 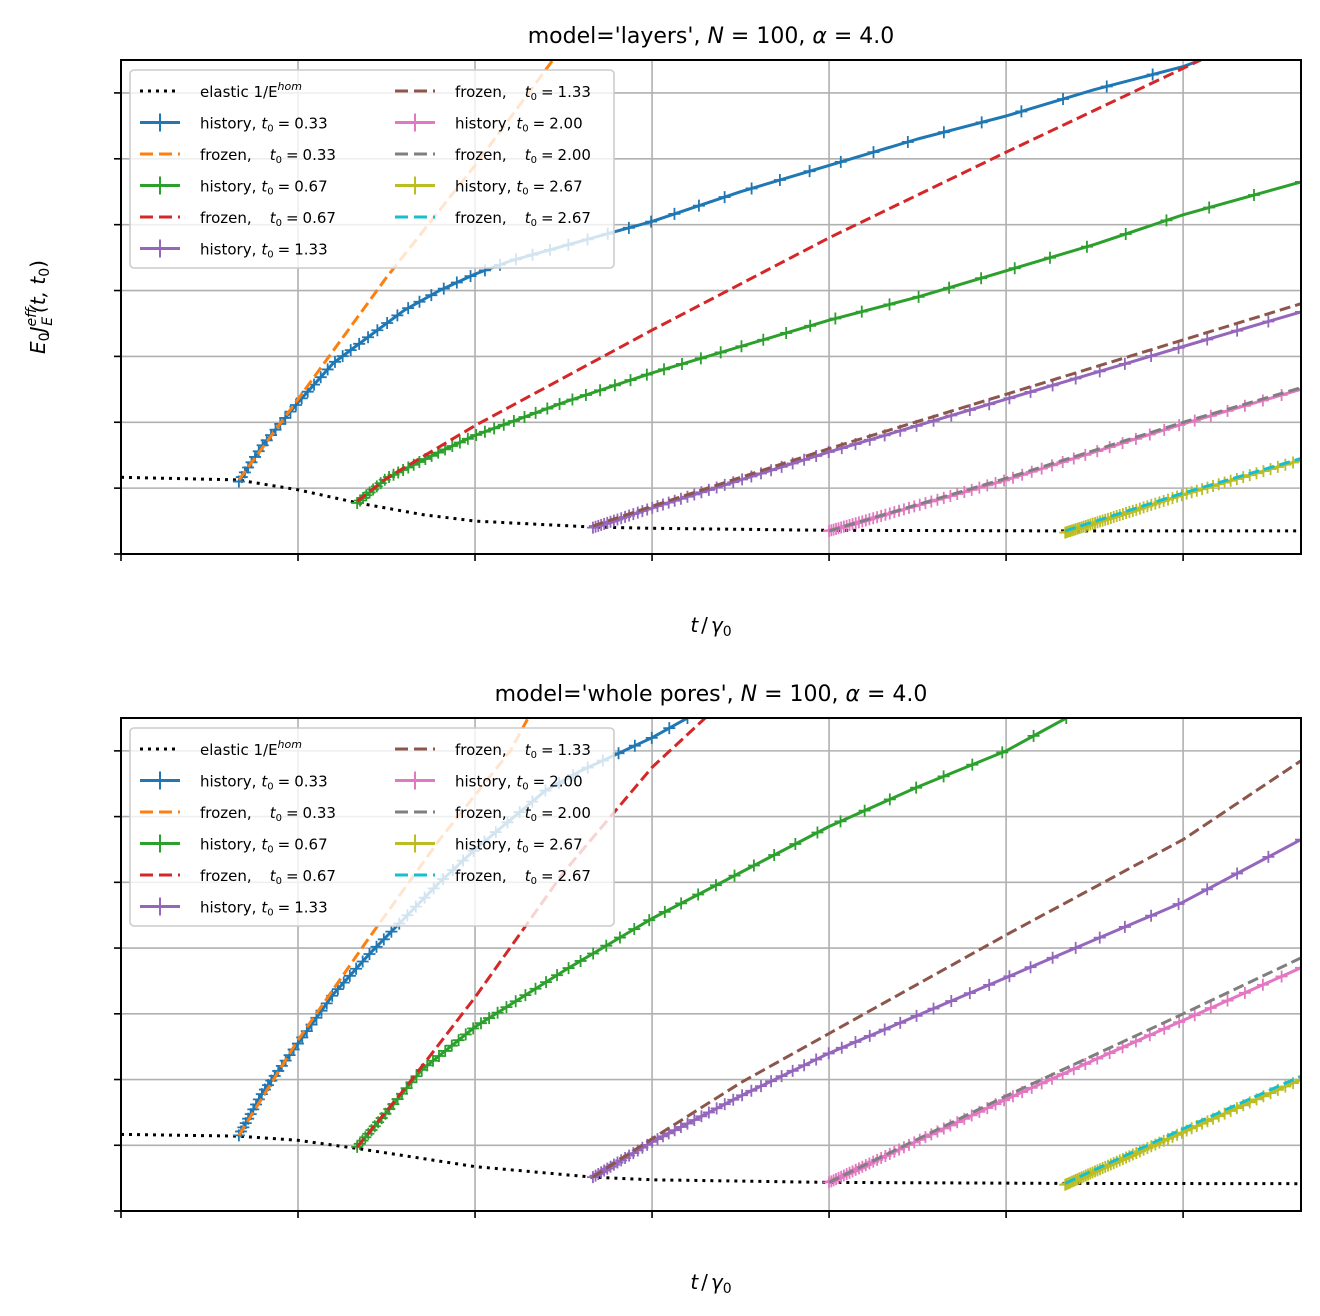 I want to click on legend-item: history, t0 = 2.67, so click(x=489, y=845).